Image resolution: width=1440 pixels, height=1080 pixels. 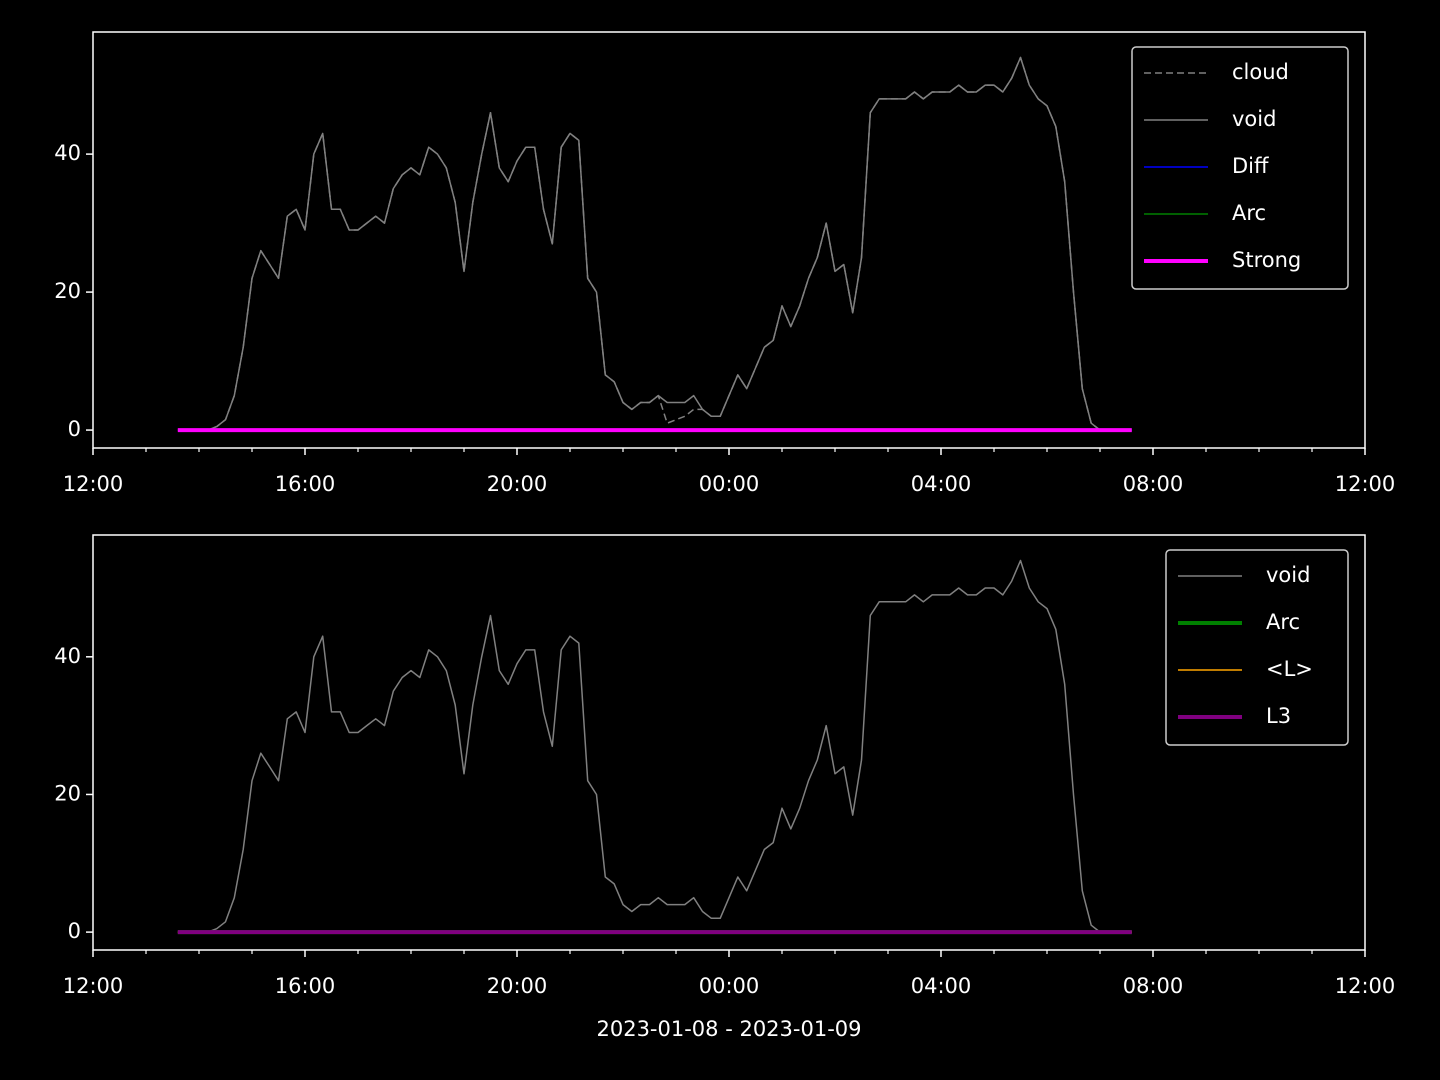 What do you see at coordinates (1278, 716) in the screenshot?
I see `legend-label: L3` at bounding box center [1278, 716].